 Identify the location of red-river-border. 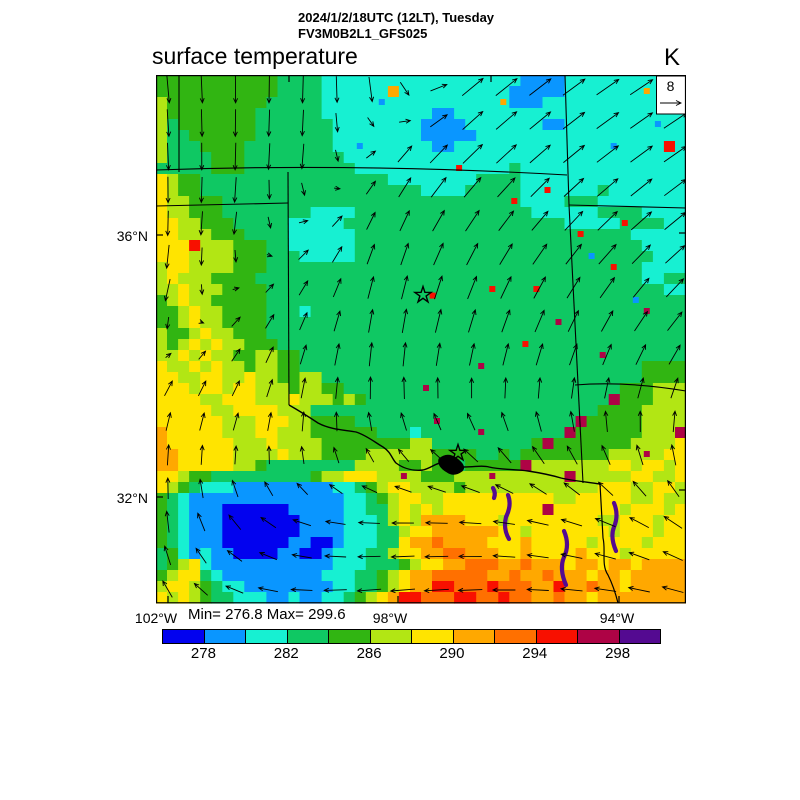
(444, 444).